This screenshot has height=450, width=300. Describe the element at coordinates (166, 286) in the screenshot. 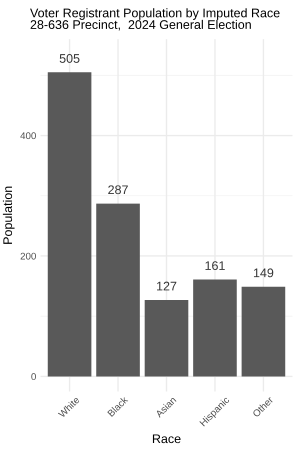

I see `data-label: 127` at that location.